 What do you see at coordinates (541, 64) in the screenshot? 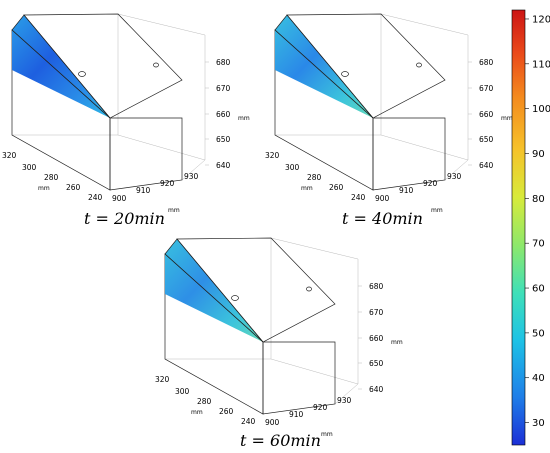
I see `colorbar-tick-label: 110` at bounding box center [541, 64].